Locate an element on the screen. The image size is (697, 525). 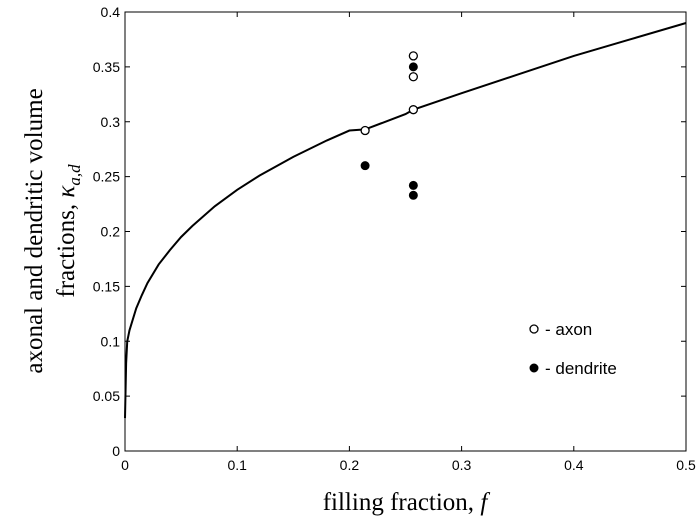
y-axis-label-line2: fractions, κa,d is located at coordinates (68, 231).